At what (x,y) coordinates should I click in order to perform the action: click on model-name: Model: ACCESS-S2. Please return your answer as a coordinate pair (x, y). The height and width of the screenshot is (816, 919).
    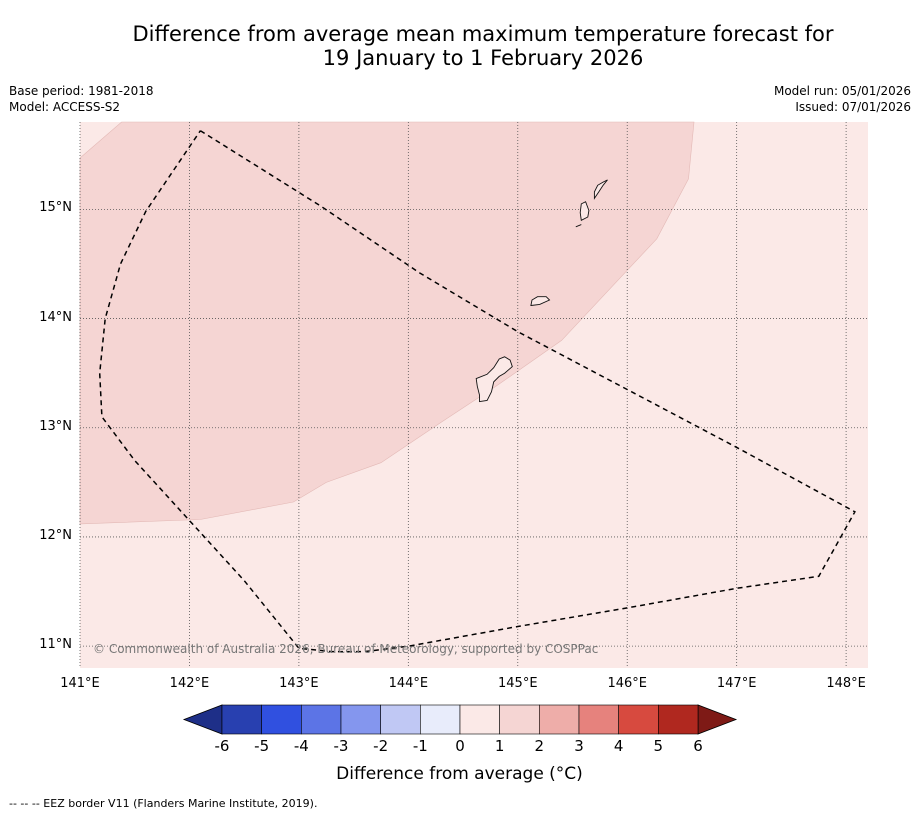
    Looking at the image, I should click on (65, 107).